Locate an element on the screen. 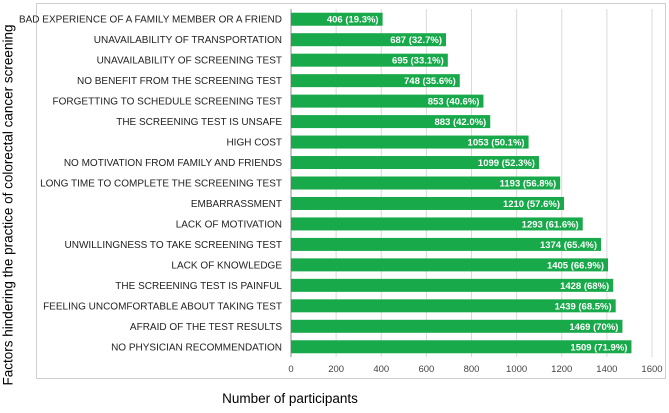 This screenshot has height=413, width=669. category-label: UNAVAILABILITY OF SCREENING TEST is located at coordinates (189, 61).